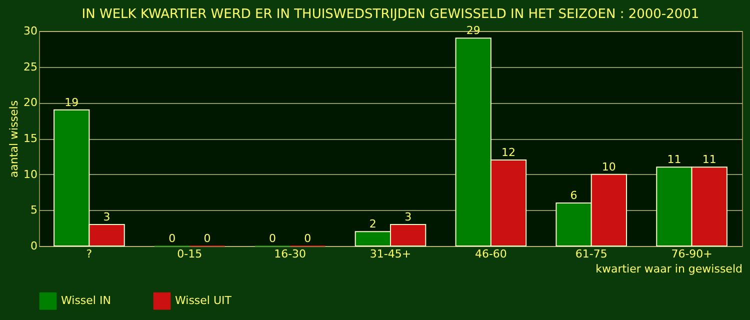 The image size is (750, 320). I want to click on y-tick-label: 15, so click(31, 138).